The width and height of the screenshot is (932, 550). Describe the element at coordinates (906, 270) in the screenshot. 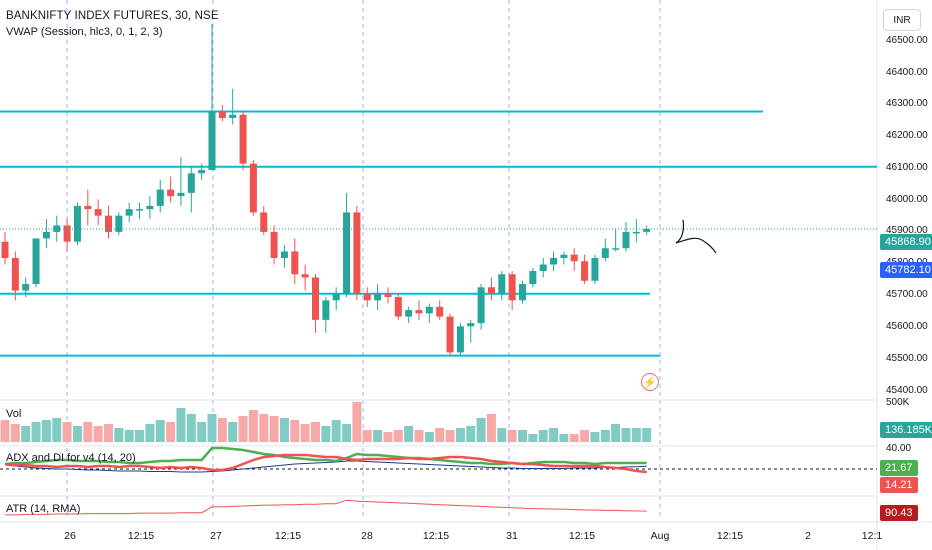

I see `vwap-price-tag: 45782.10` at that location.